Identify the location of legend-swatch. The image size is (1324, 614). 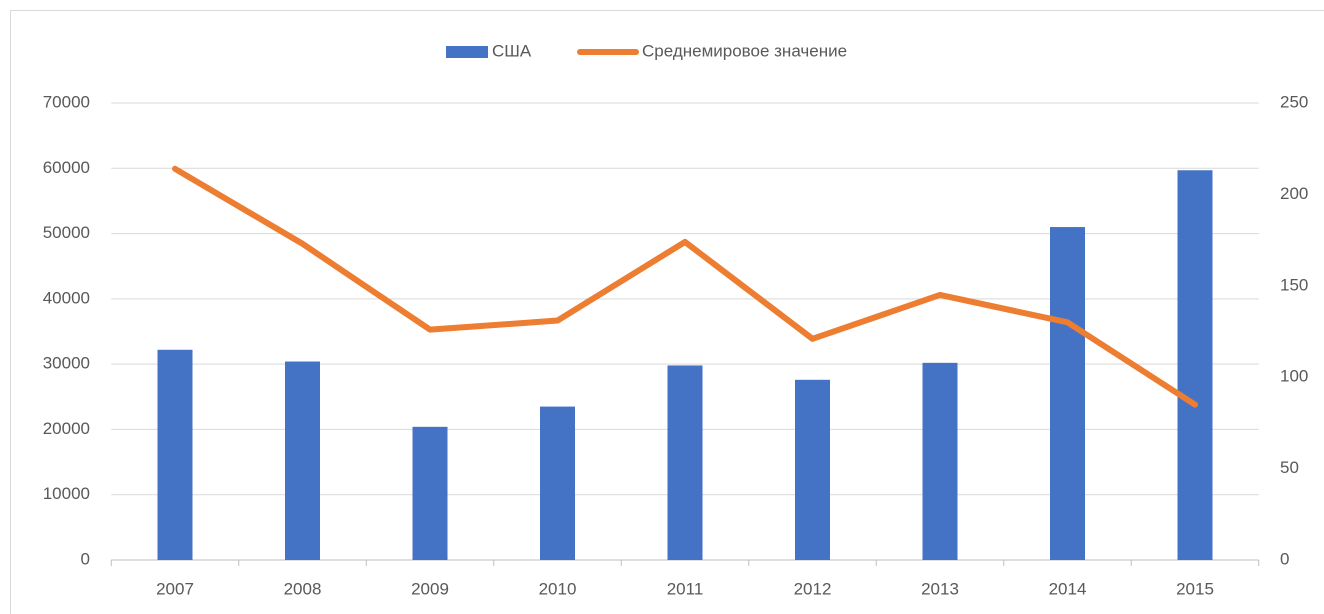
(467, 52).